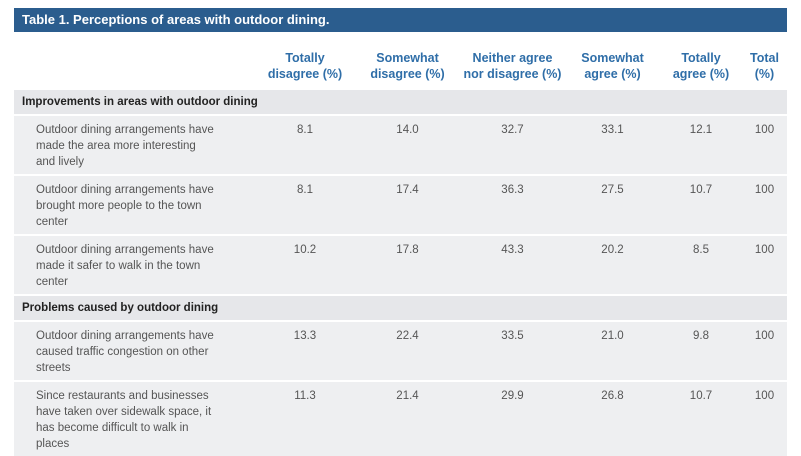  What do you see at coordinates (512, 350) in the screenshot?
I see `value-cell: 33.5` at bounding box center [512, 350].